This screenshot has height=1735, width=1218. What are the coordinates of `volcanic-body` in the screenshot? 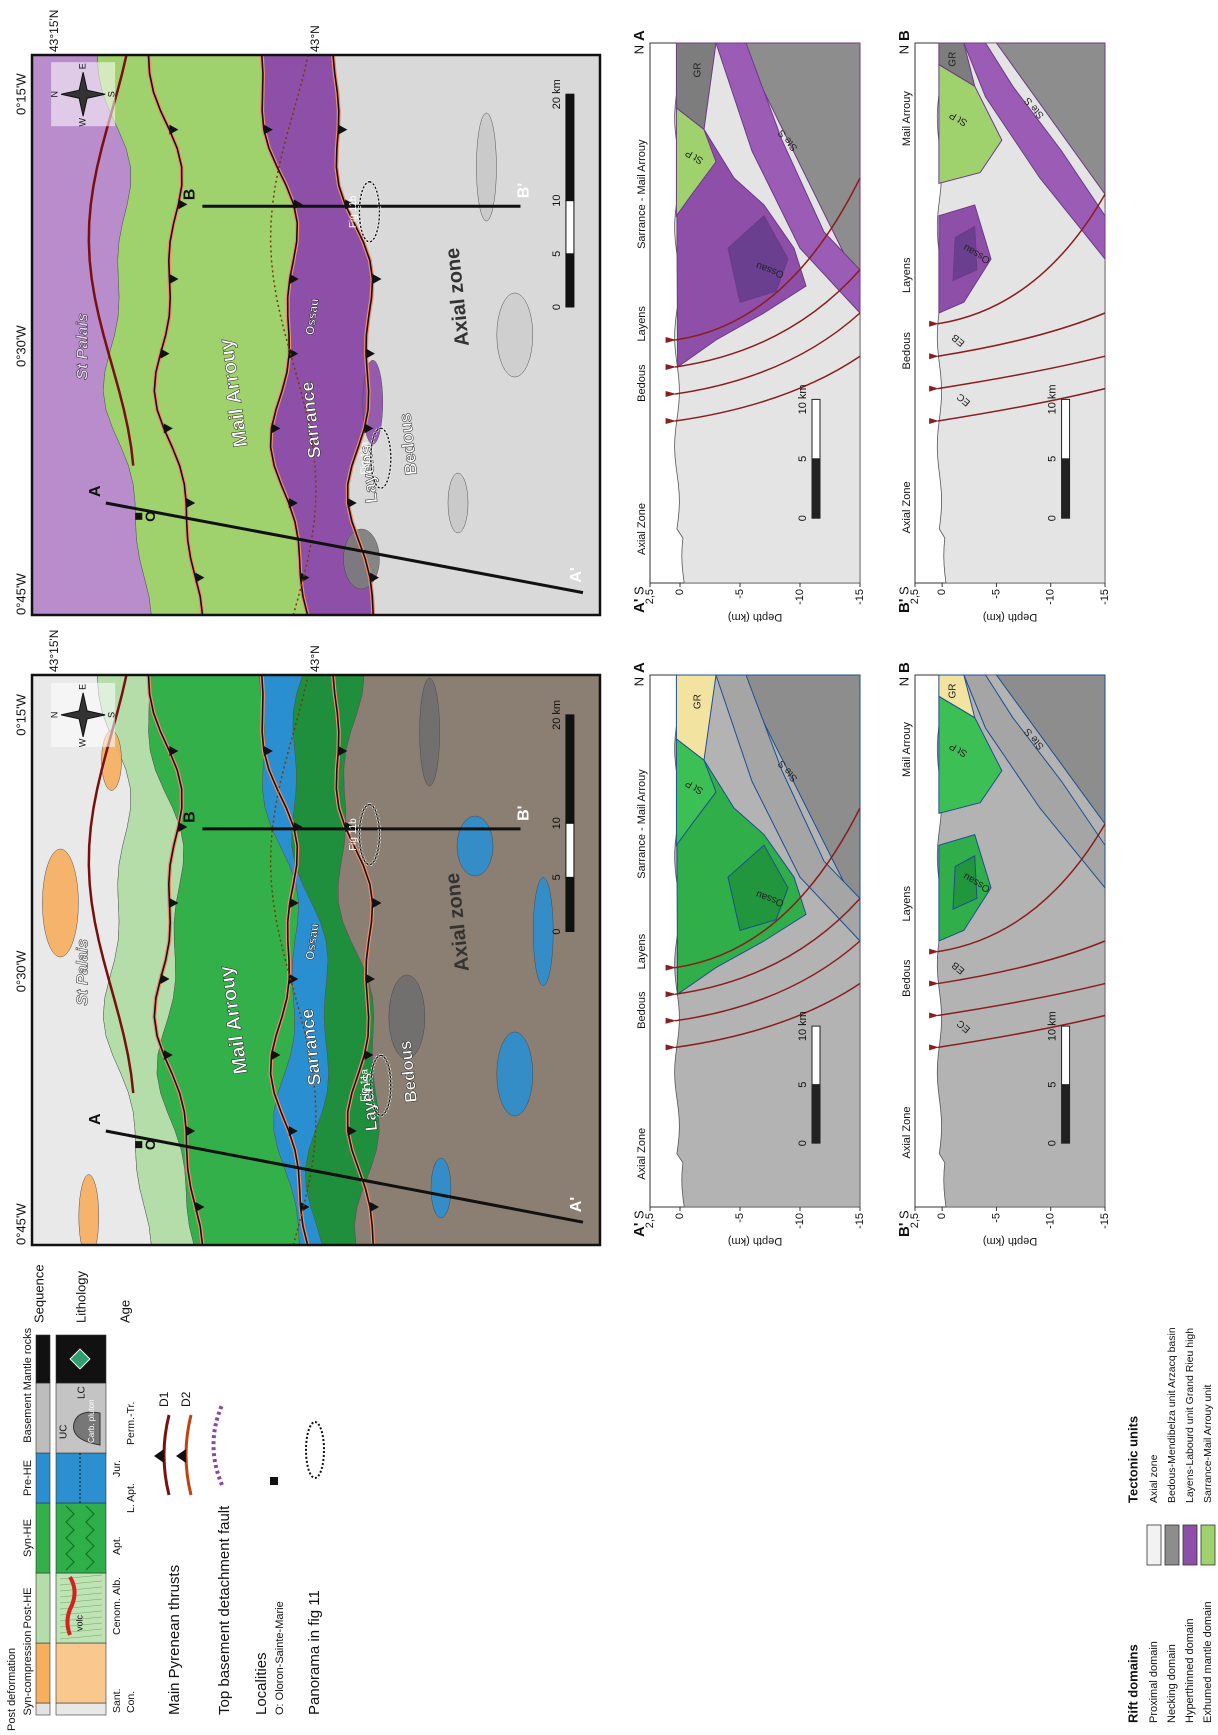 It's located at (71, 1605).